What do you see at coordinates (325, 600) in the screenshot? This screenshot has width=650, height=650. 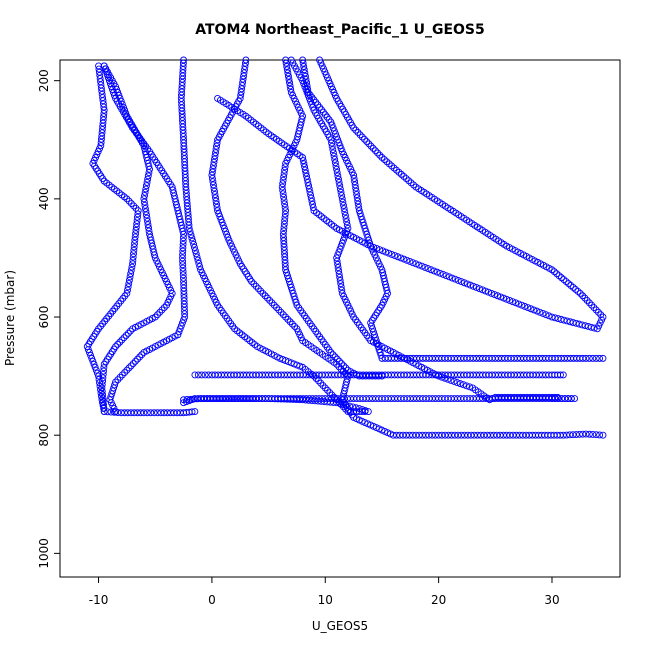 I see `x-tick-label: 10` at bounding box center [325, 600].